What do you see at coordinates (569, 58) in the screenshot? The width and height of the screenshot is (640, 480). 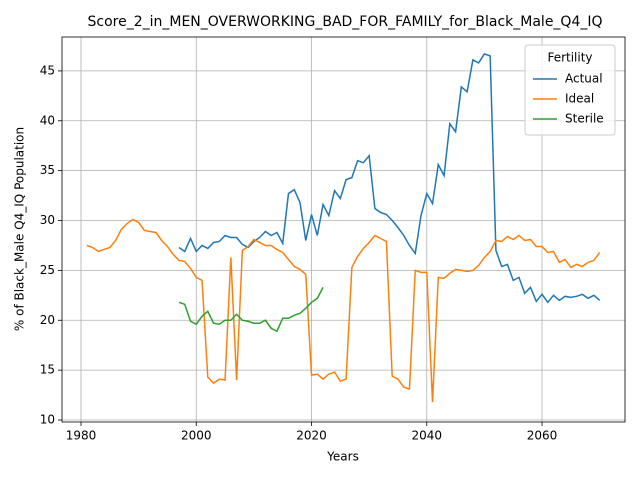 I see `legend-title: Fertility` at bounding box center [569, 58].